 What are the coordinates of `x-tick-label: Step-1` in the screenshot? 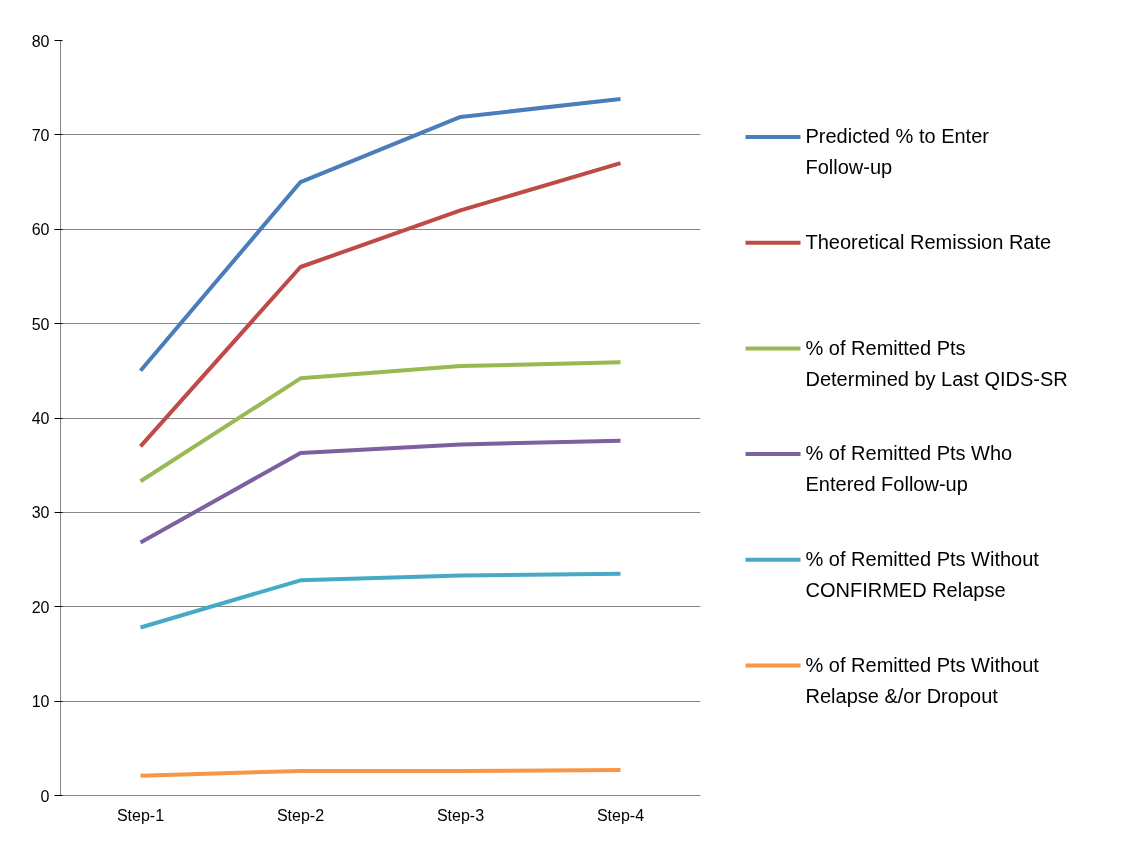 It's located at (140, 815).